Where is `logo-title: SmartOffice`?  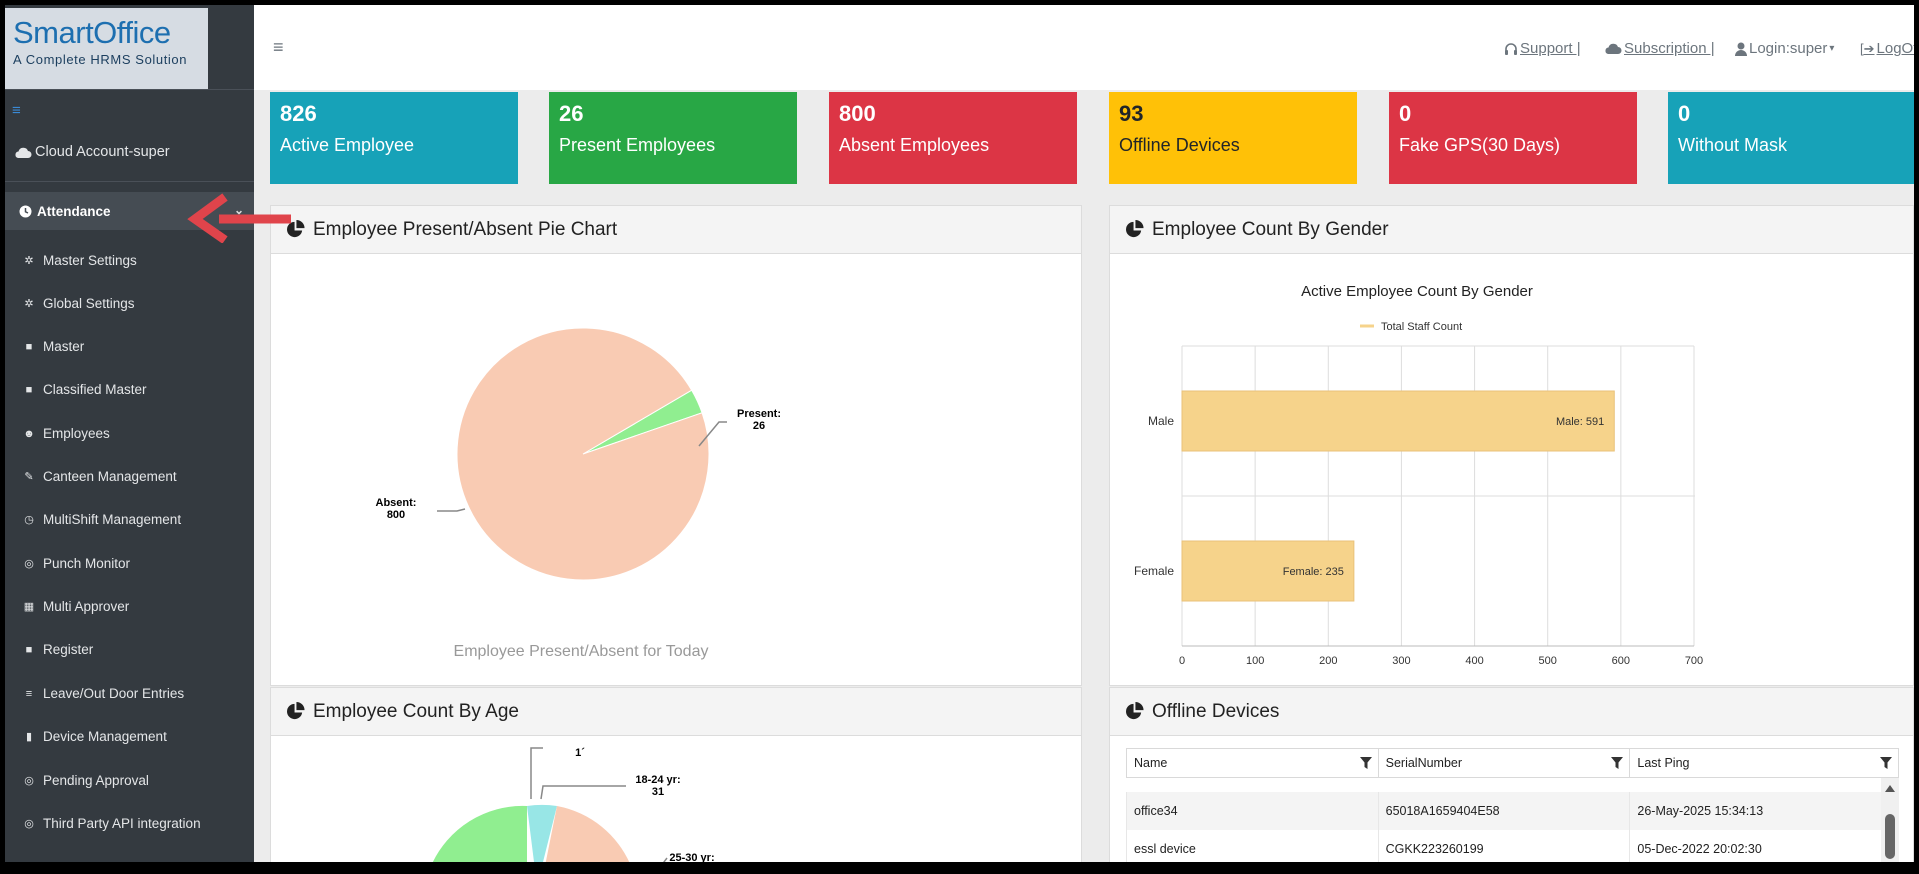
logo-title: SmartOffice is located at coordinates (92, 32).